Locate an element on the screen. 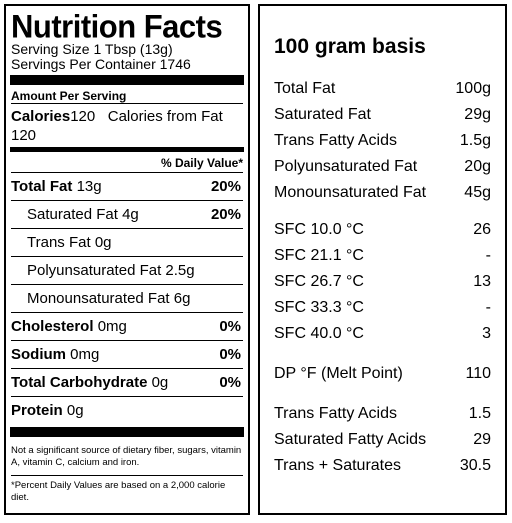  basis-row: Polyunsaturated Fat 20g is located at coordinates (382, 167).